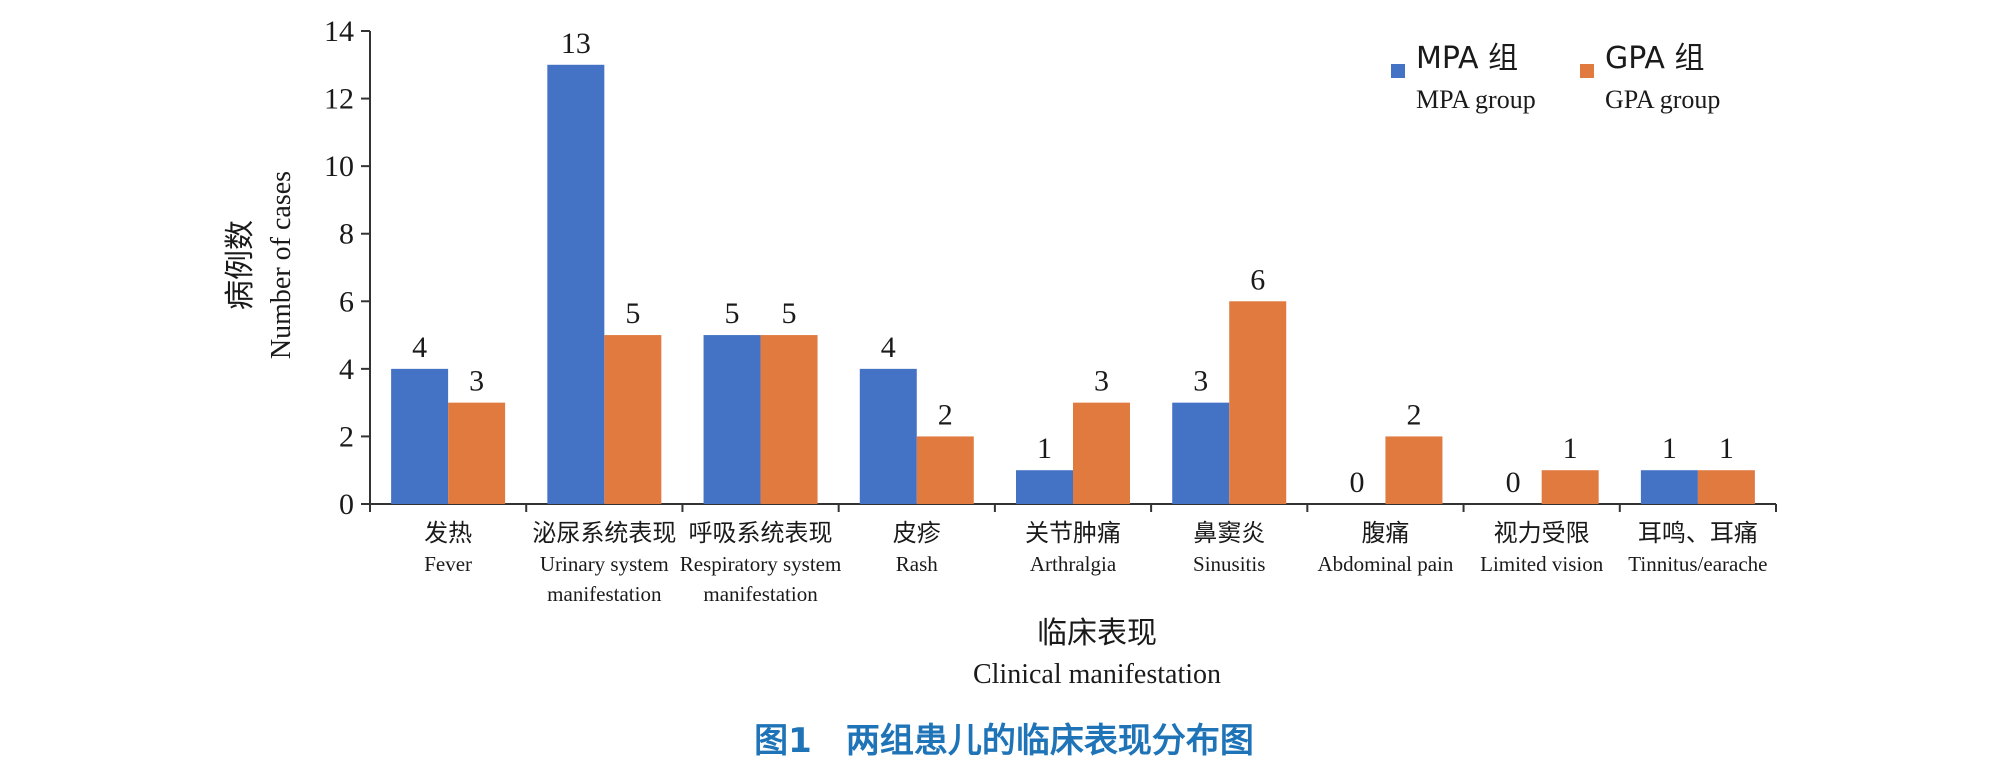  Describe the element at coordinates (346, 234) in the screenshot. I see `y-tick-label: 8` at that location.